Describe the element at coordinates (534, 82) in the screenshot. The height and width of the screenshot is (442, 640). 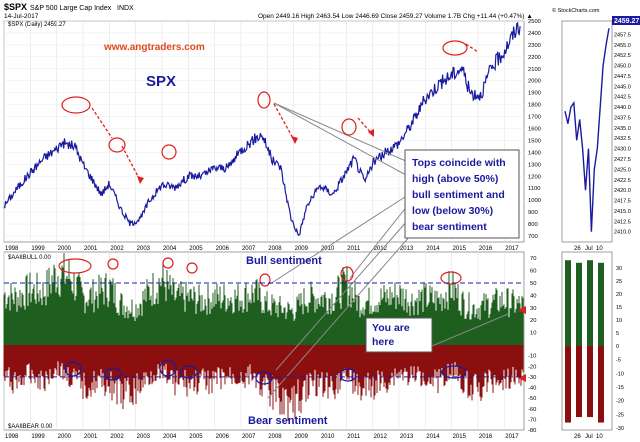
I see `y-tick-label-price: 2000` at that location.